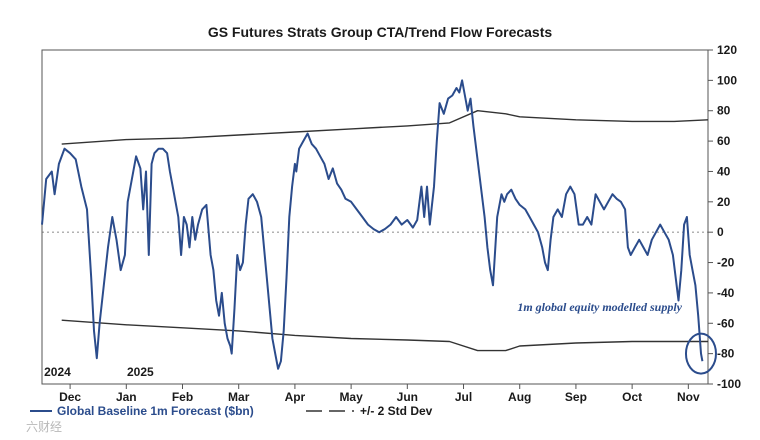  I want to click on x-tick-label: Jan, so click(126, 397).